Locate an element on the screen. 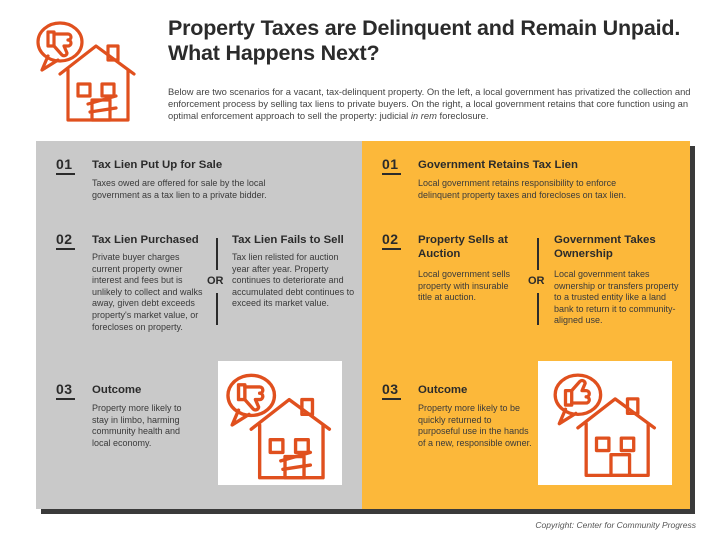 Image resolution: width=720 pixels, height=544 pixels. step-heading: Tax Lien Purchased is located at coordinates (145, 240).